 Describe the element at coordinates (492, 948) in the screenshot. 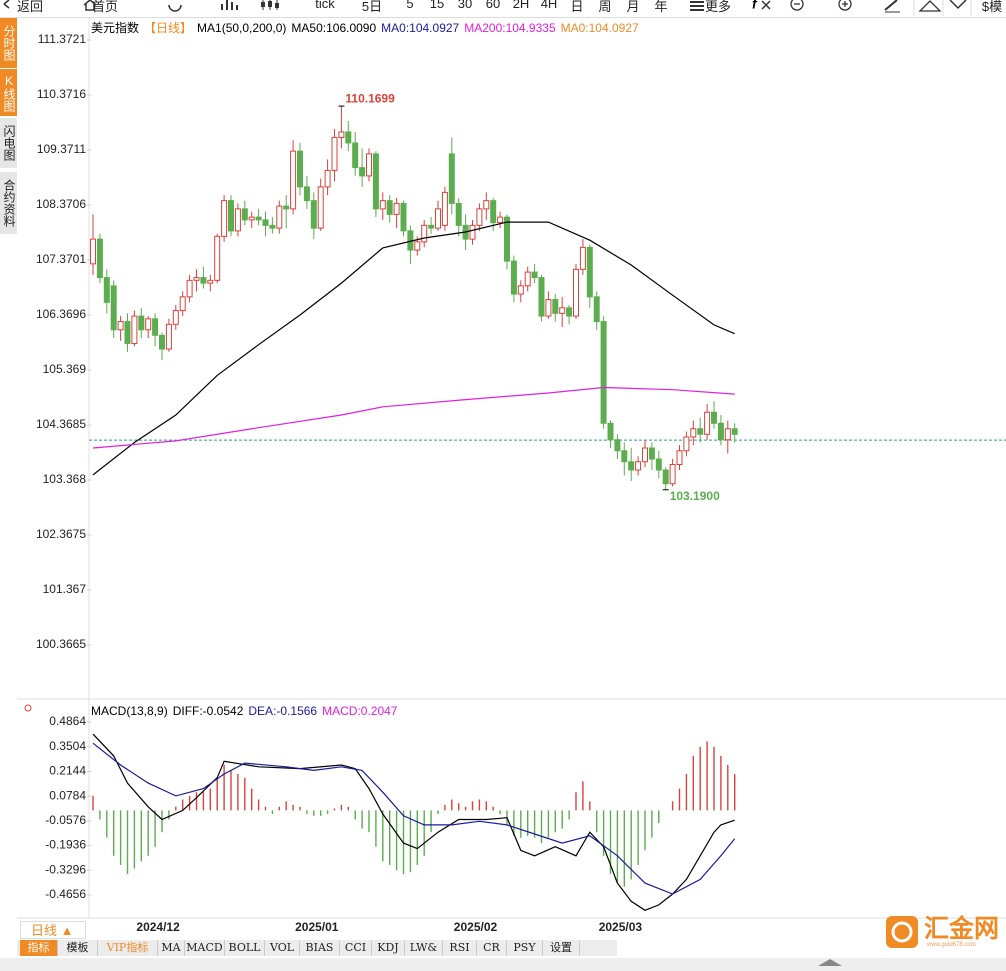

I see `indicator-tab: CR` at that location.